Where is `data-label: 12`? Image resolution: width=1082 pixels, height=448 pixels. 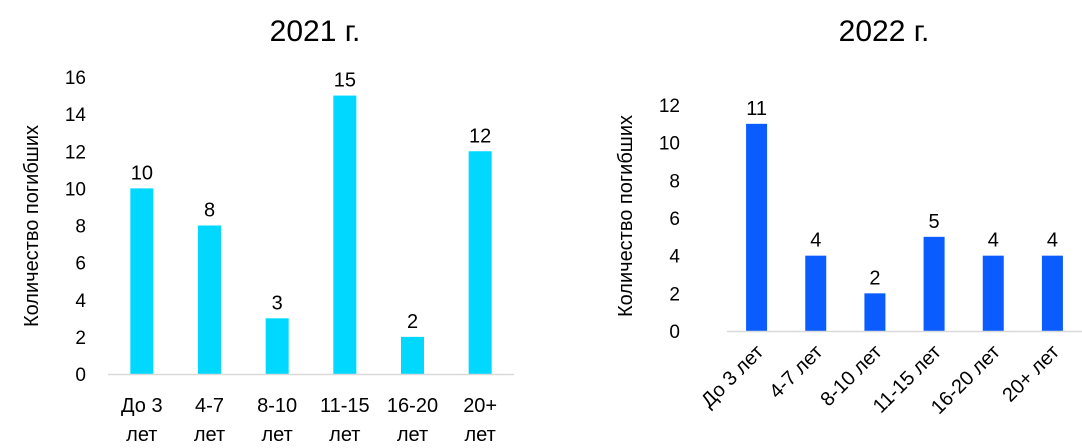
data-label: 12 is located at coordinates (480, 136).